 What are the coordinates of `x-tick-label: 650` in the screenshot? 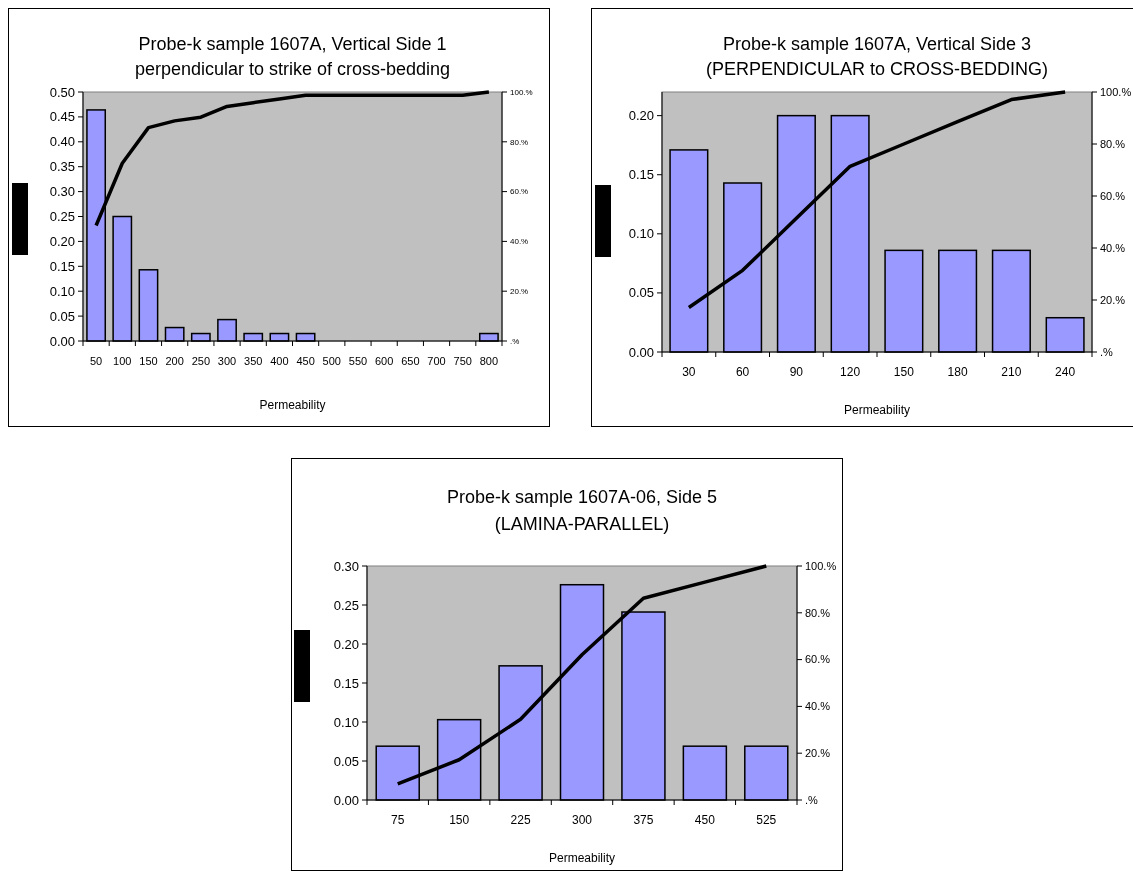 It's located at (410, 361).